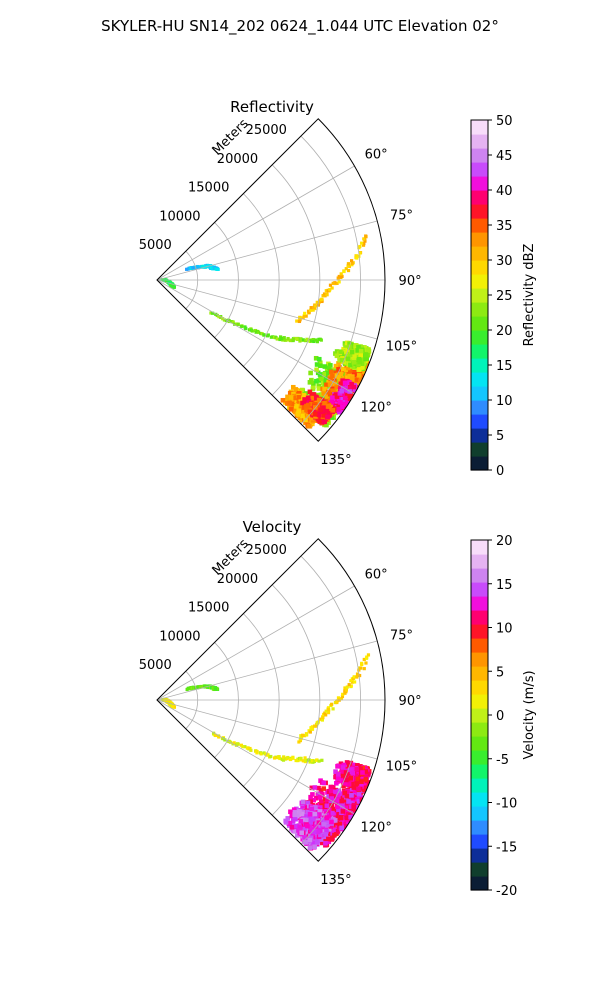  I want to click on colorbar: 0 5 10 15 20 25 30 35 40 45 50 Reflectivity dBZ, so click(503, 296).